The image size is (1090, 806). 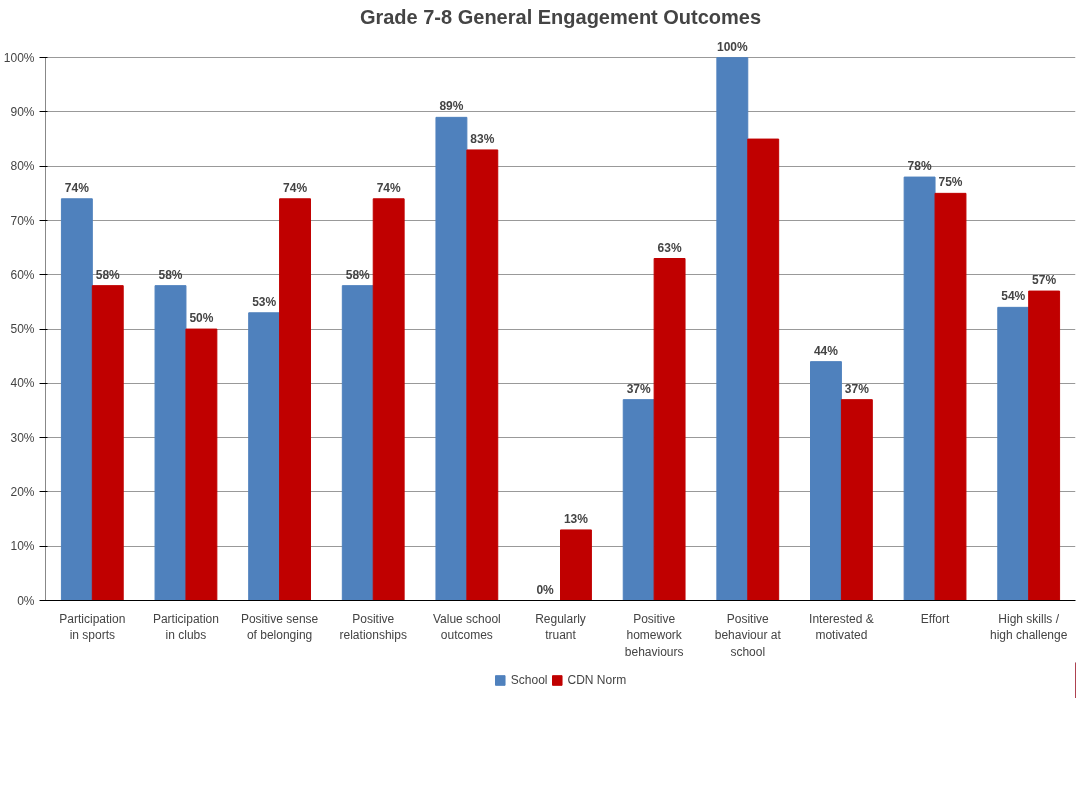 I want to click on data-label: 13%, so click(x=576, y=518).